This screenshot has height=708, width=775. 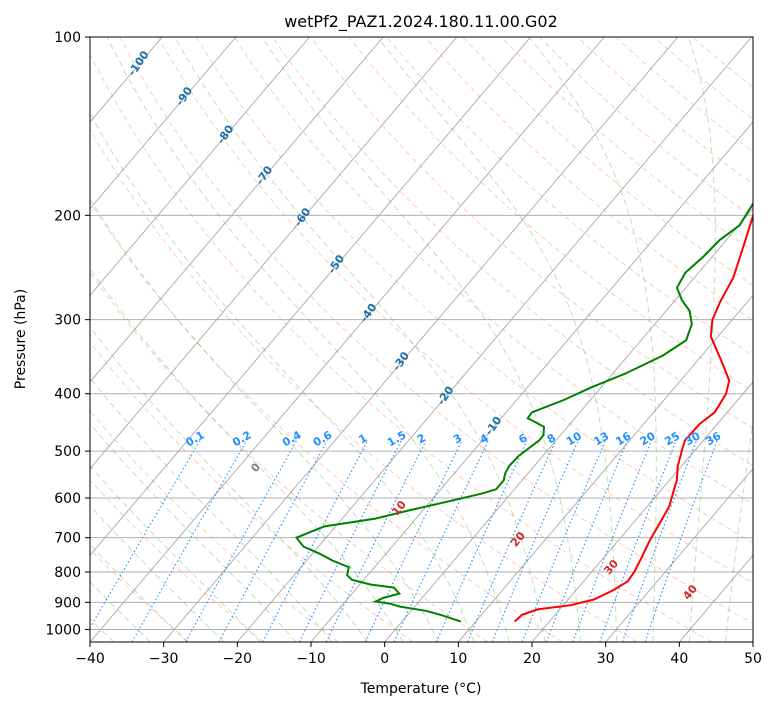 What do you see at coordinates (672, 438) in the screenshot?
I see `mixing-ratio-label: 25` at bounding box center [672, 438].